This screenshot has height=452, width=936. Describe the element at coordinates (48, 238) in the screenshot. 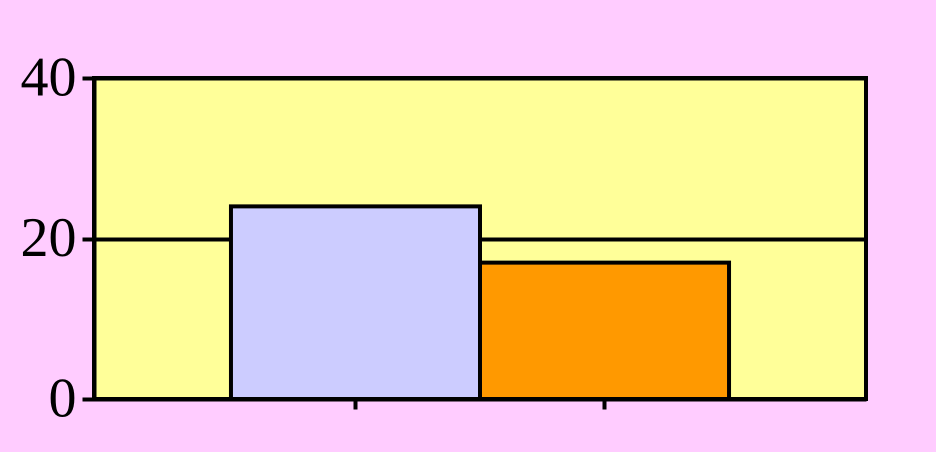

I see `y-tick-label: 20` at that location.